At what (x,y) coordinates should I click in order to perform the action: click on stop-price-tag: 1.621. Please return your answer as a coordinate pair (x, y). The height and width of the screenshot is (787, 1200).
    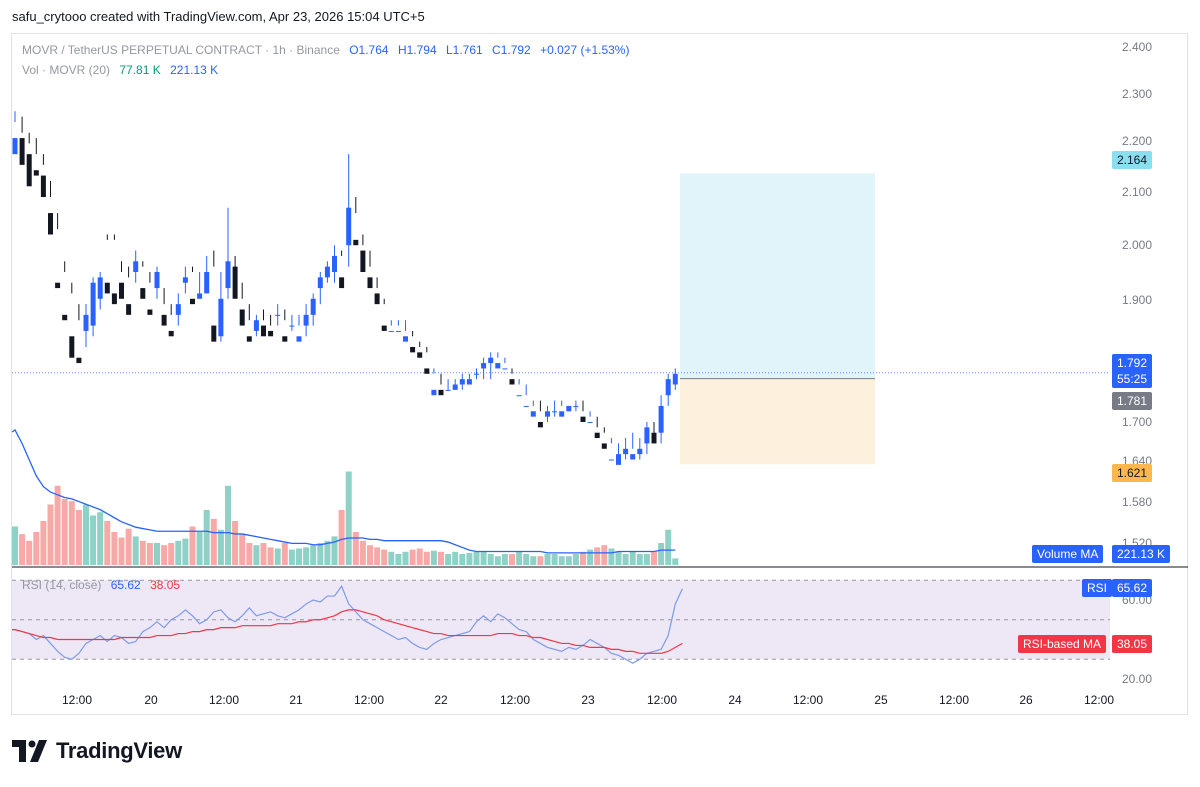
    Looking at the image, I should click on (1132, 473).